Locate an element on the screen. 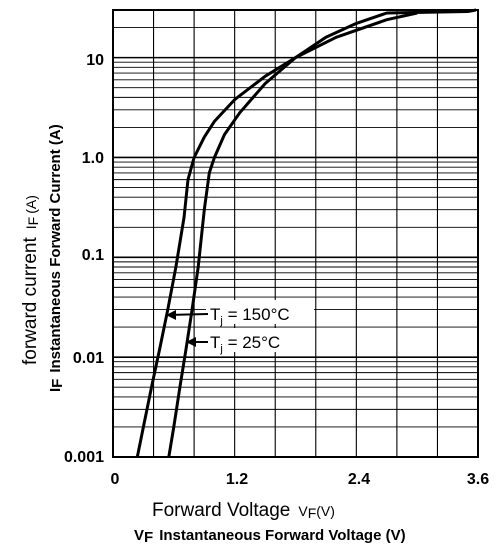 The width and height of the screenshot is (500, 553). x-tick-label: 1.2 is located at coordinates (237, 479).